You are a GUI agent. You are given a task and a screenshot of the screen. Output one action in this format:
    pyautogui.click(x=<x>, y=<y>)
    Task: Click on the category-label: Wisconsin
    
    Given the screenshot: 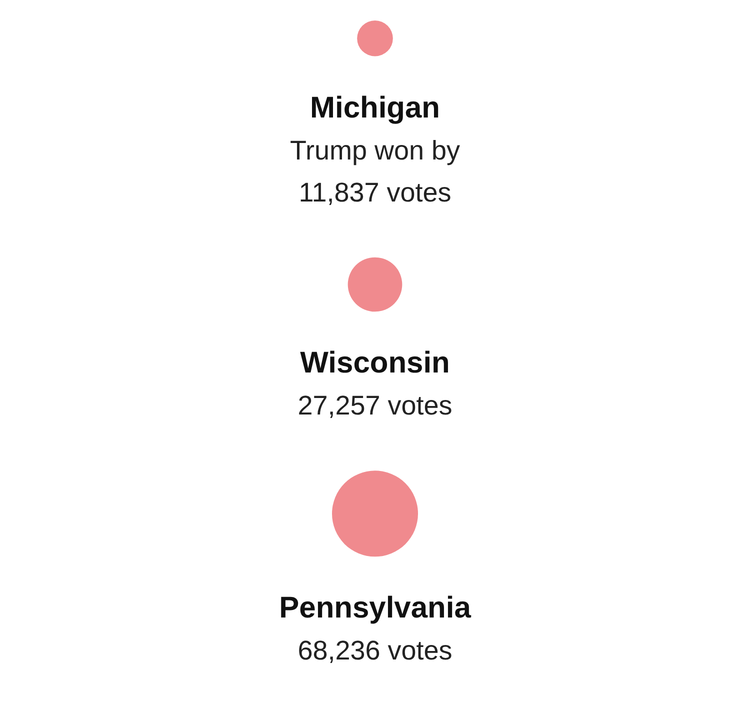 What is the action you would take?
    pyautogui.click(x=375, y=363)
    